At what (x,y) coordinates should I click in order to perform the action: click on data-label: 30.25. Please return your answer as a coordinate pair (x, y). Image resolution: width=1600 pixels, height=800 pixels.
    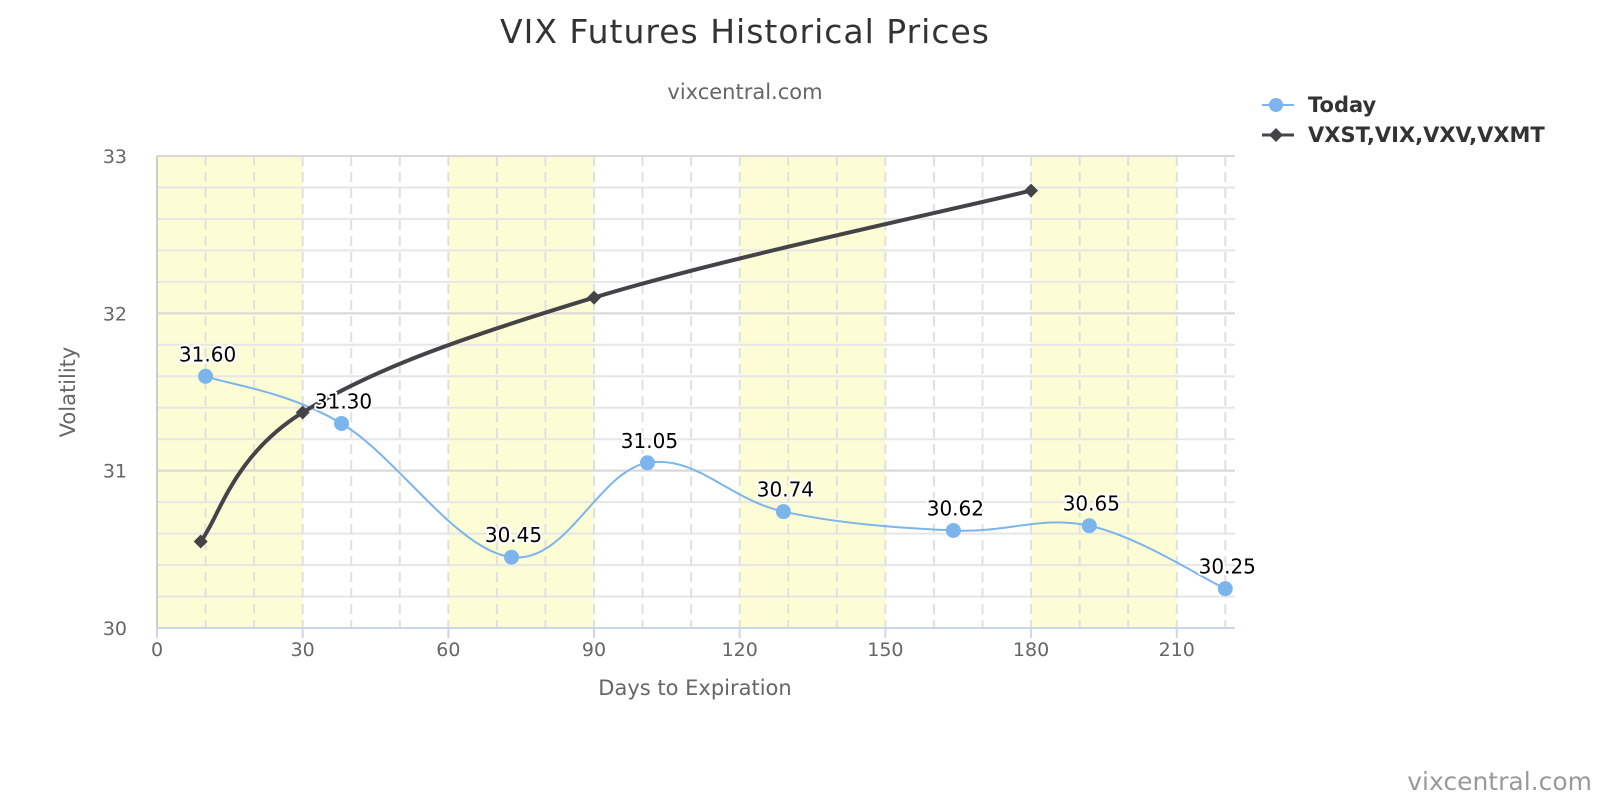
    Looking at the image, I should click on (1227, 567).